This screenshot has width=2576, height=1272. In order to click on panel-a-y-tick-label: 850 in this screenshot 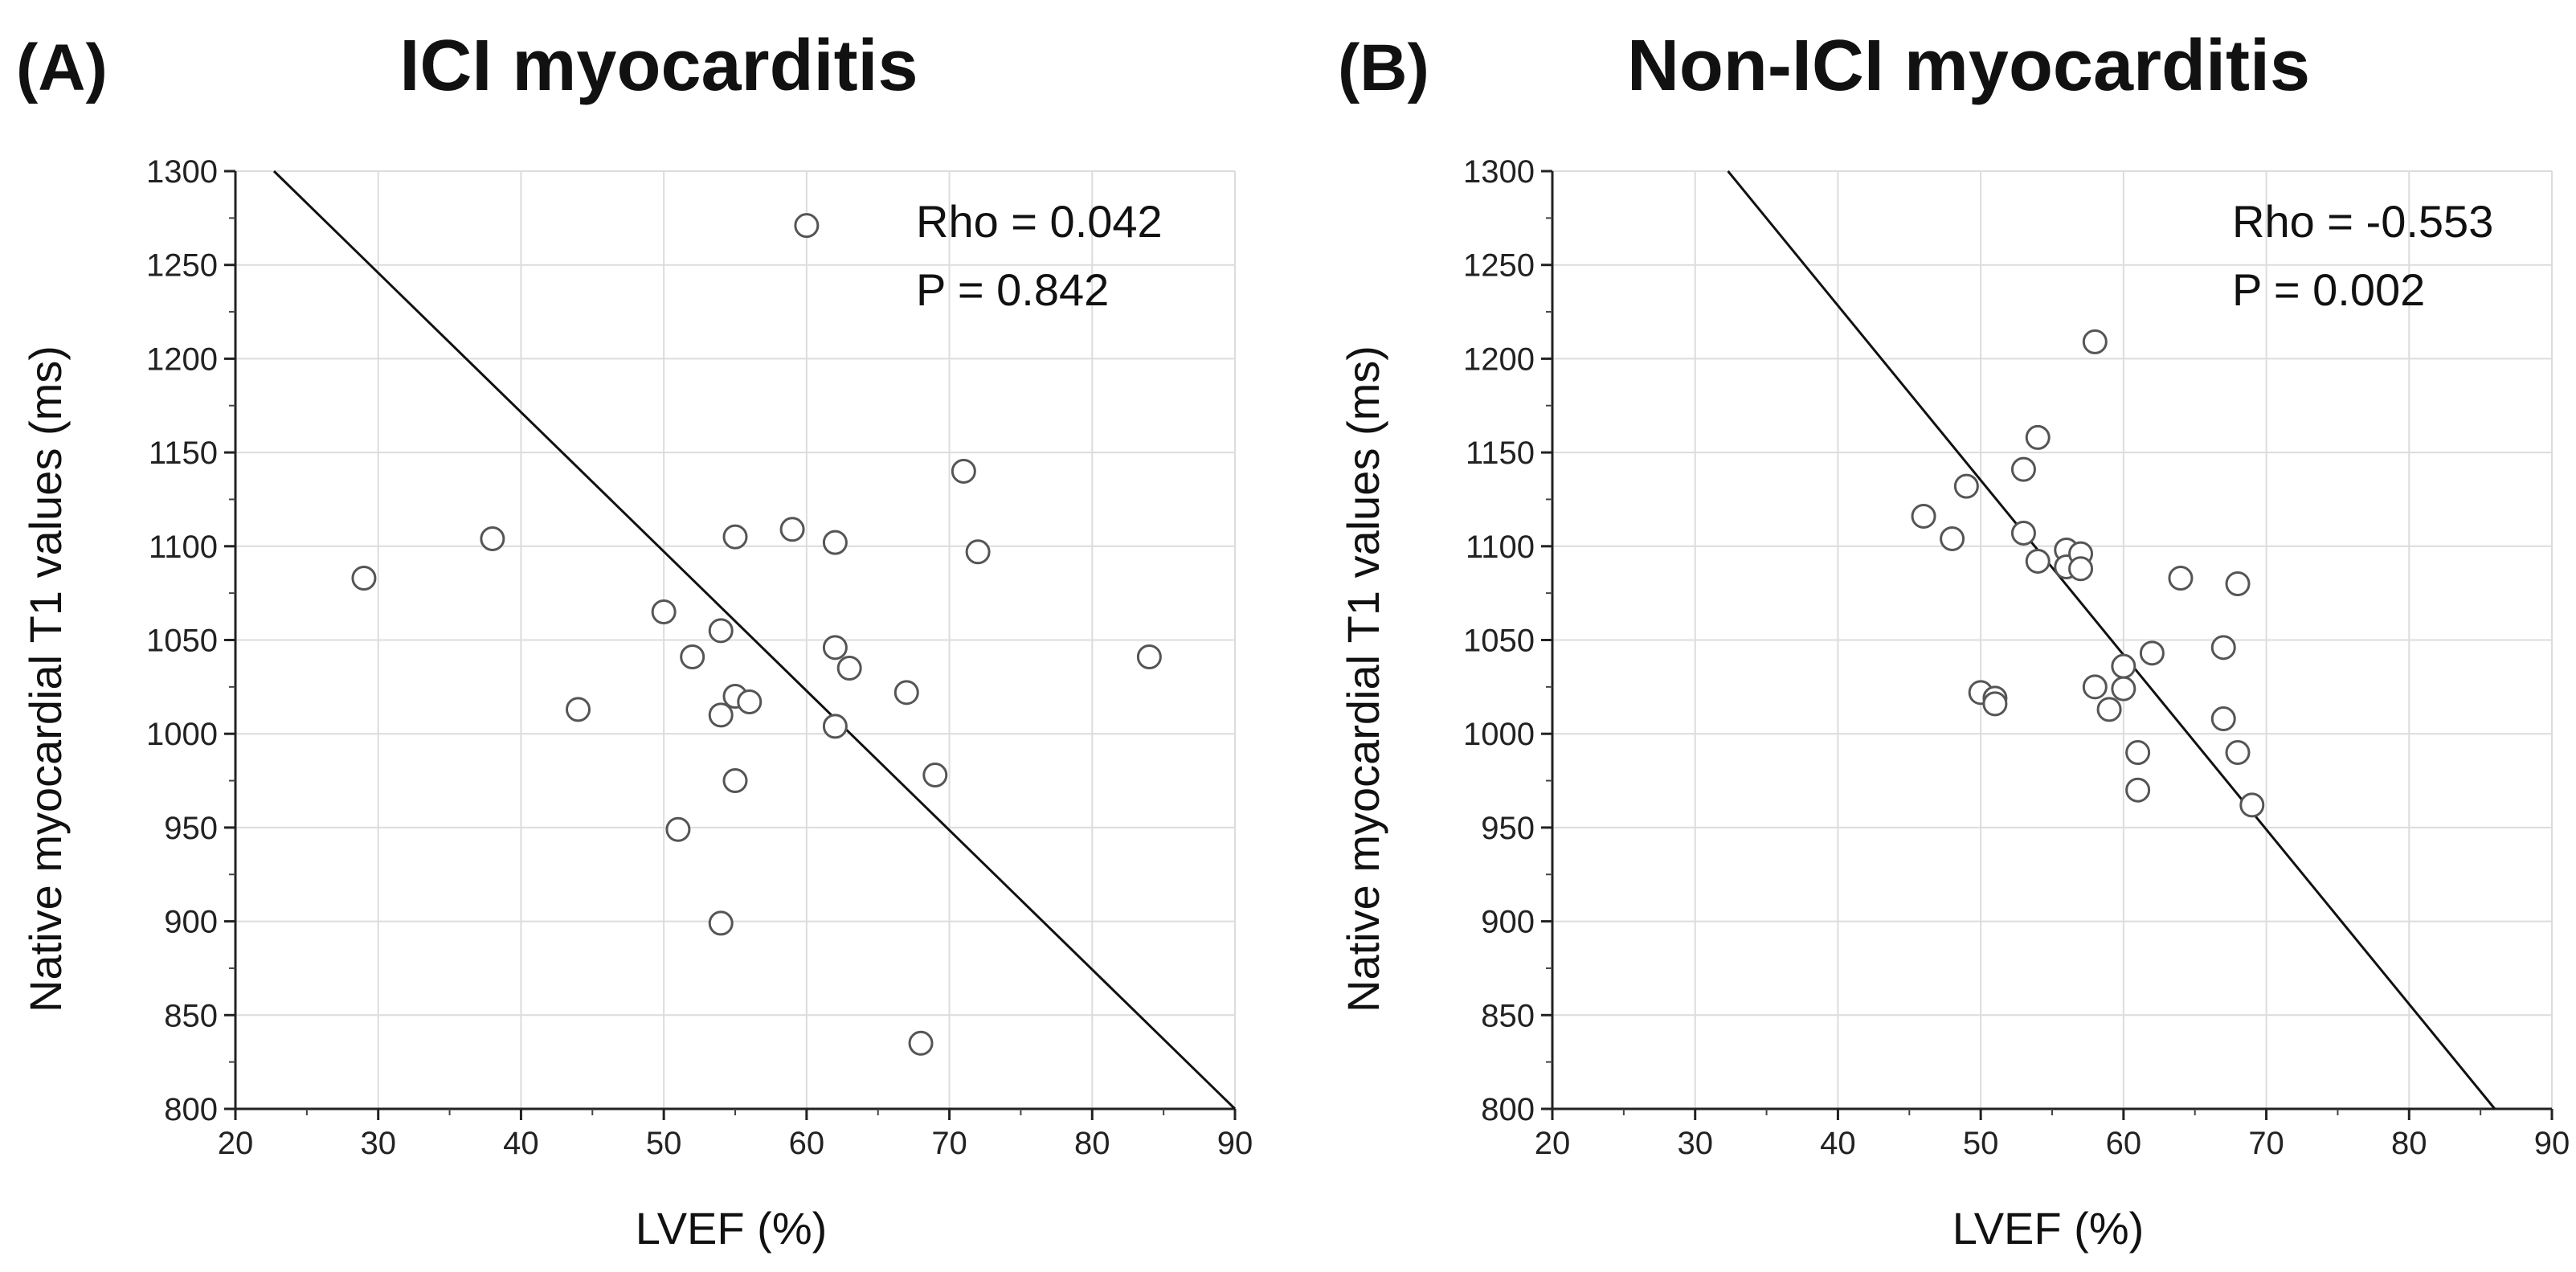, I will do `click(191, 1015)`.